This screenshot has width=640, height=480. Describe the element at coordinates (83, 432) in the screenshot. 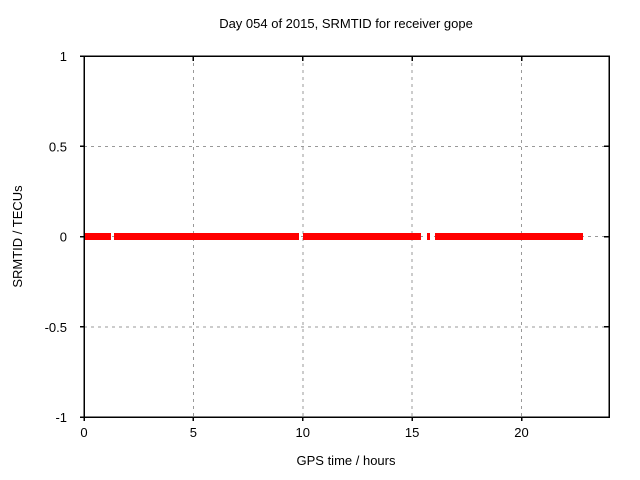

I see `x-tick-label-0: 0` at that location.